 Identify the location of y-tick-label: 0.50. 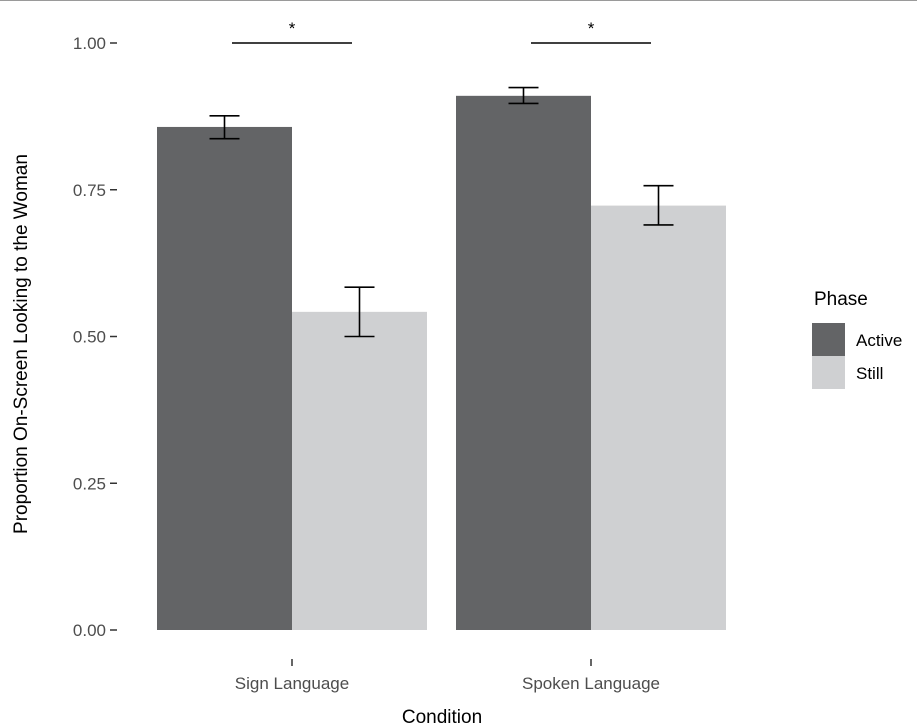
(89, 337).